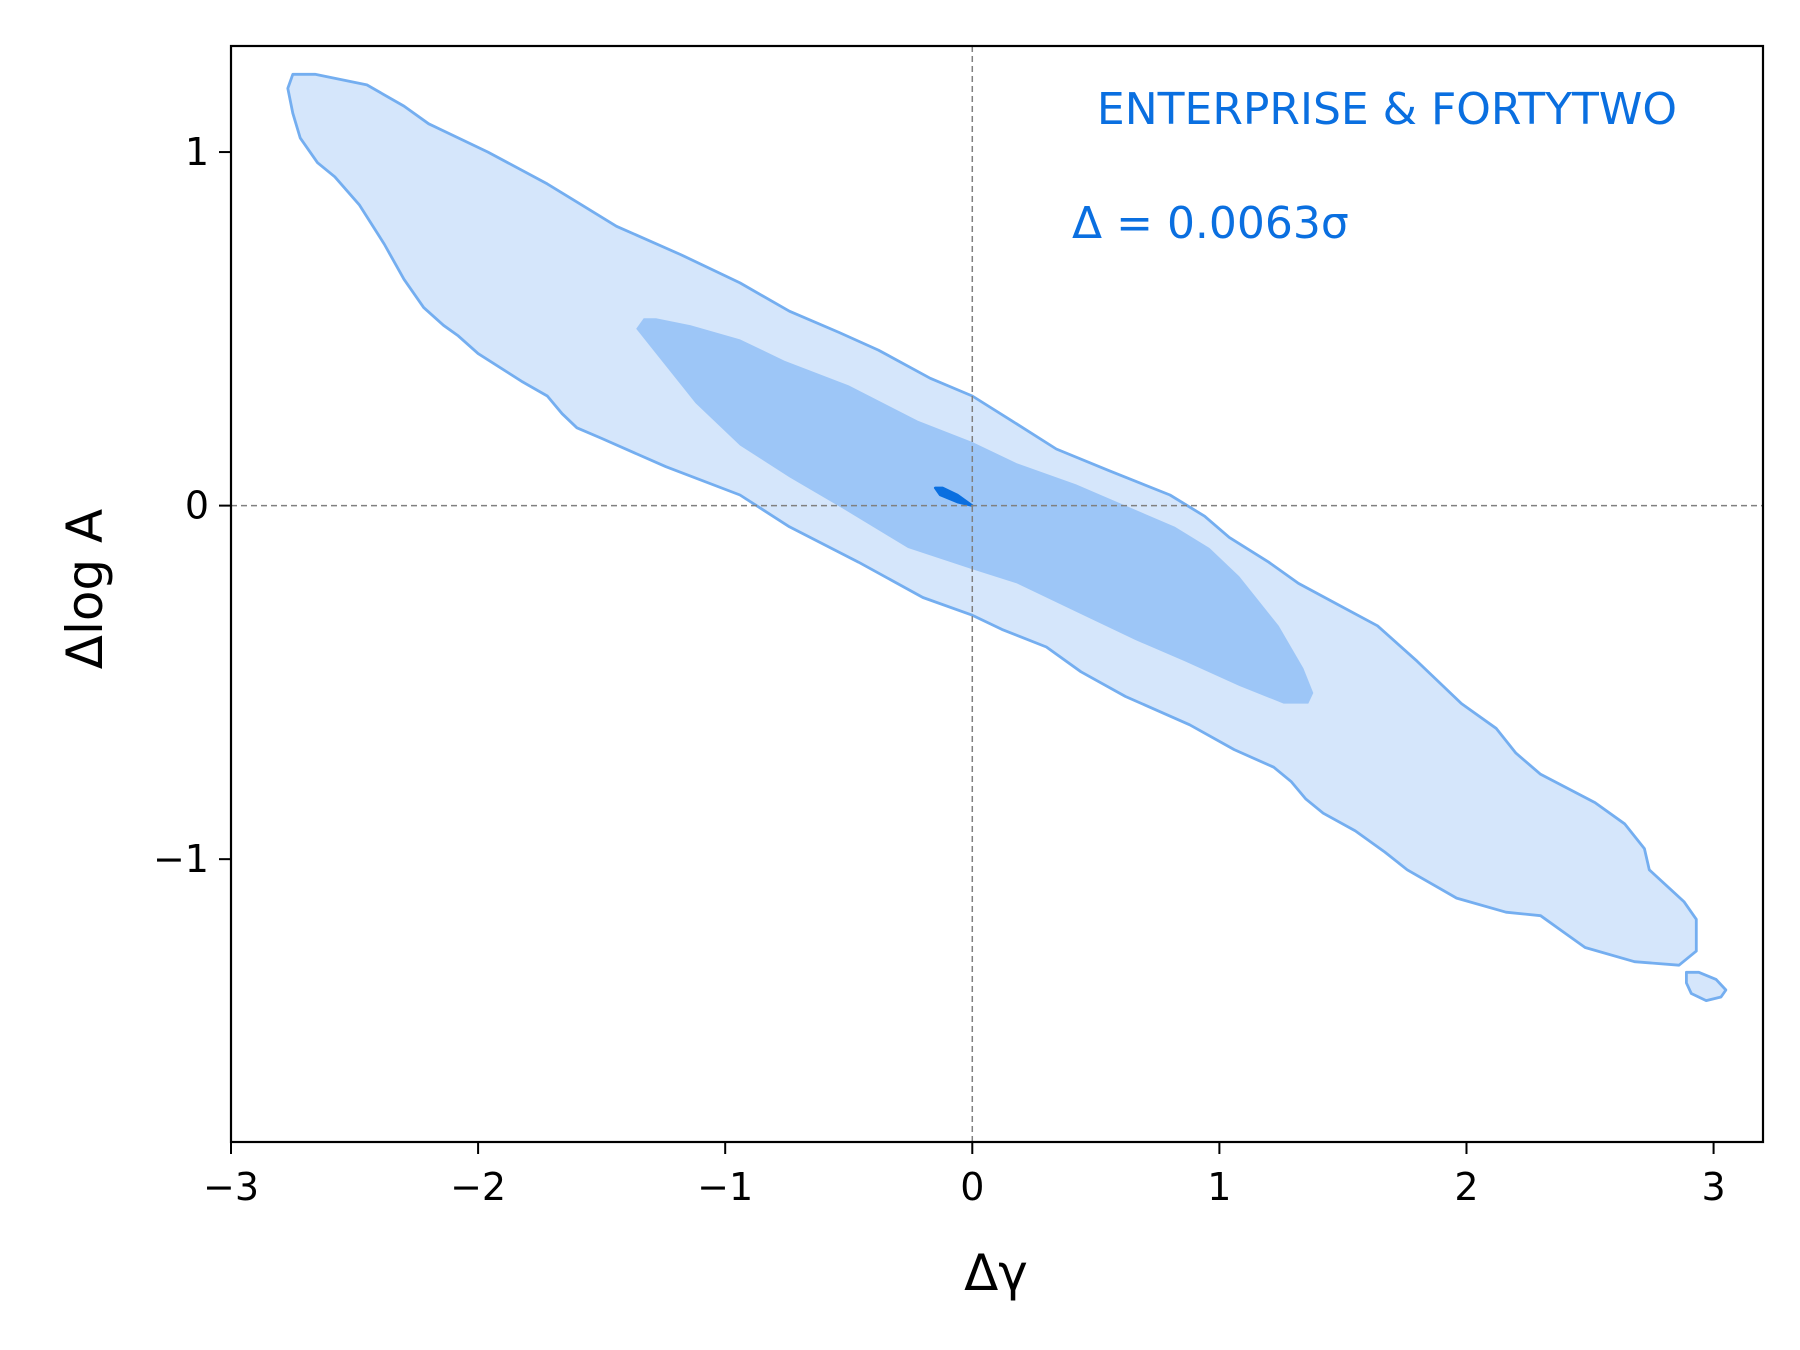 The height and width of the screenshot is (1350, 1800). I want to click on y-tick-label: −1, so click(181, 859).